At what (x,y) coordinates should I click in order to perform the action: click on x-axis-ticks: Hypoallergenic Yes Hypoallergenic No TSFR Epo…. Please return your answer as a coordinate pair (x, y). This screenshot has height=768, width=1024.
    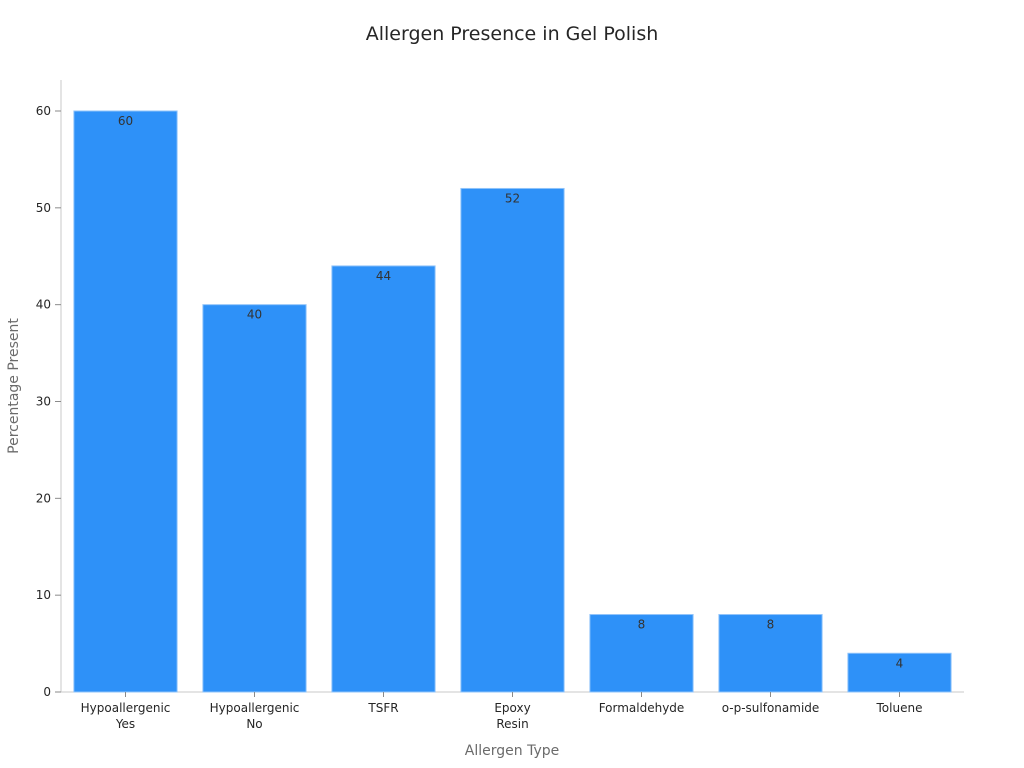
    Looking at the image, I should click on (502, 711).